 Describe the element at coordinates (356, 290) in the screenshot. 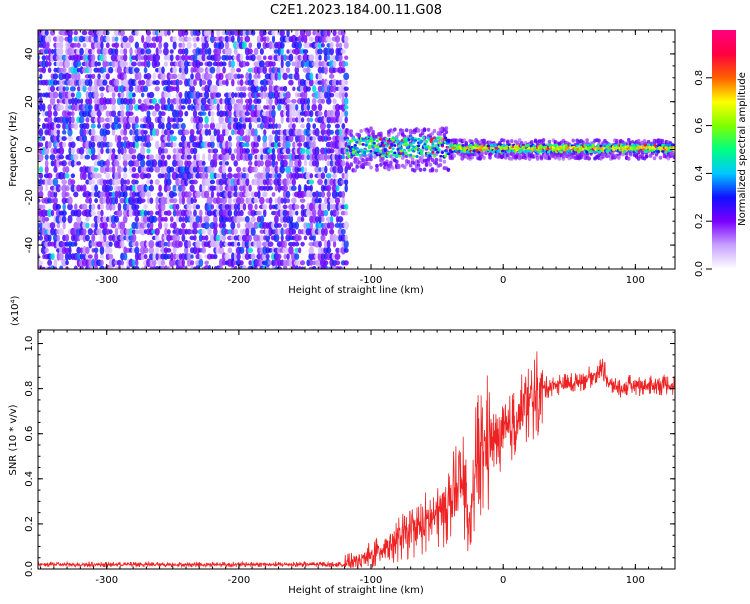

I see `heatmap-x-axis-label: Height of straight line (km)` at that location.